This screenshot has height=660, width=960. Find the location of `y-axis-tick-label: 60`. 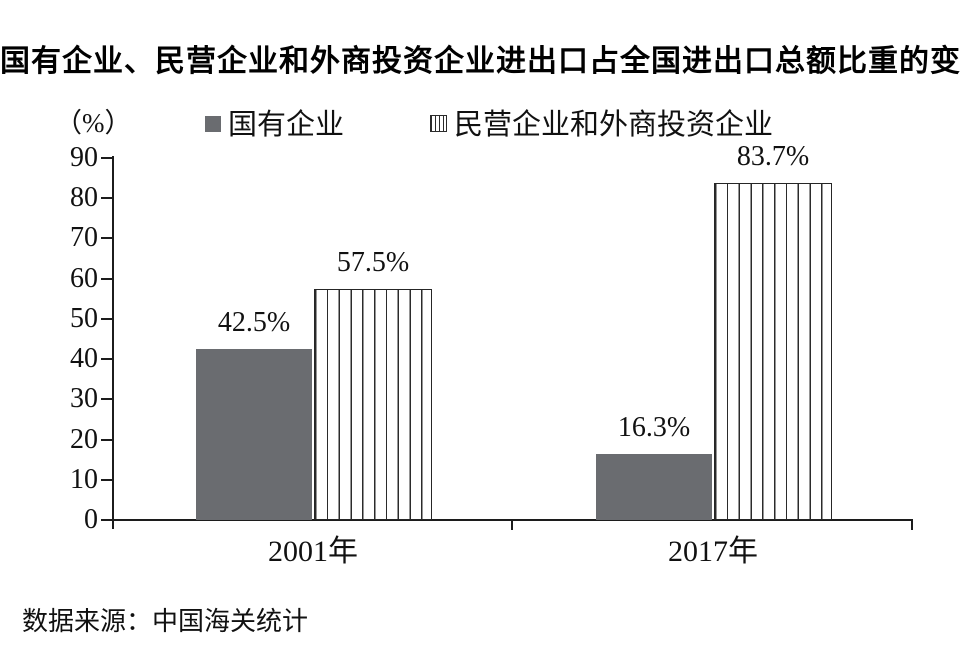

y-axis-tick-label: 60 is located at coordinates (84, 278).